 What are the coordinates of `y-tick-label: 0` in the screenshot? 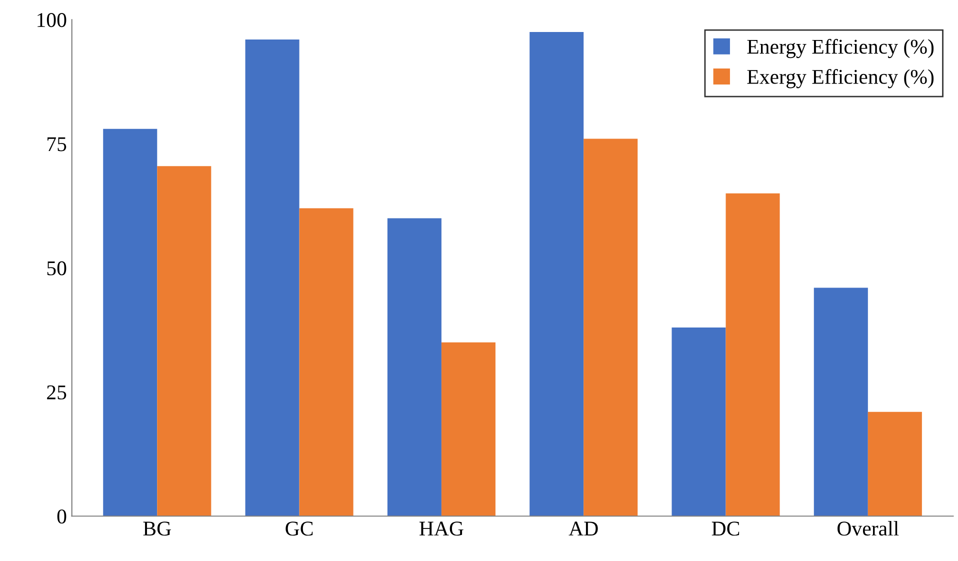 It's located at (61, 516).